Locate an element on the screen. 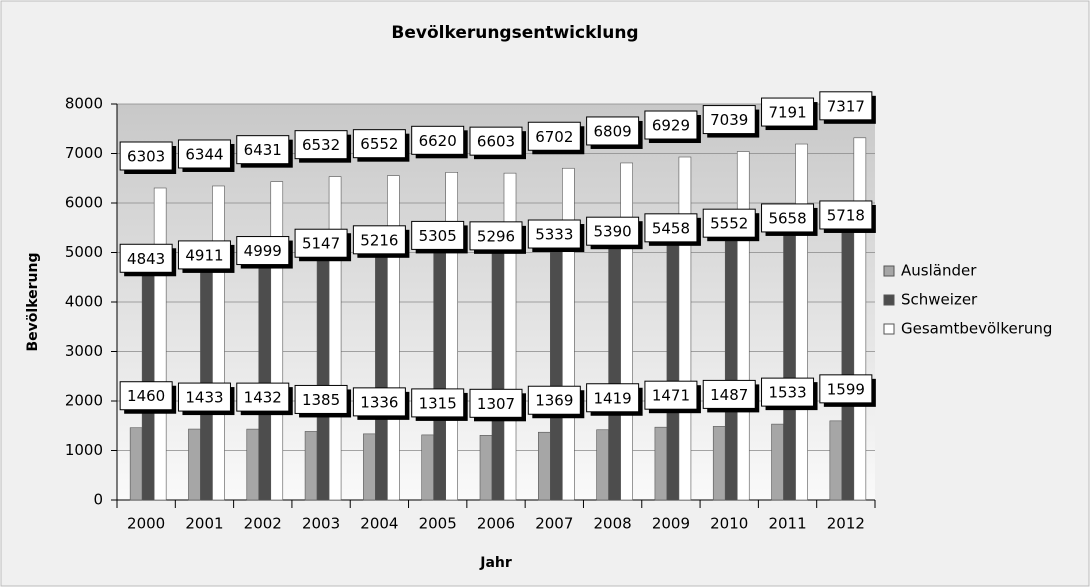  data-label: 6929 is located at coordinates (671, 126).